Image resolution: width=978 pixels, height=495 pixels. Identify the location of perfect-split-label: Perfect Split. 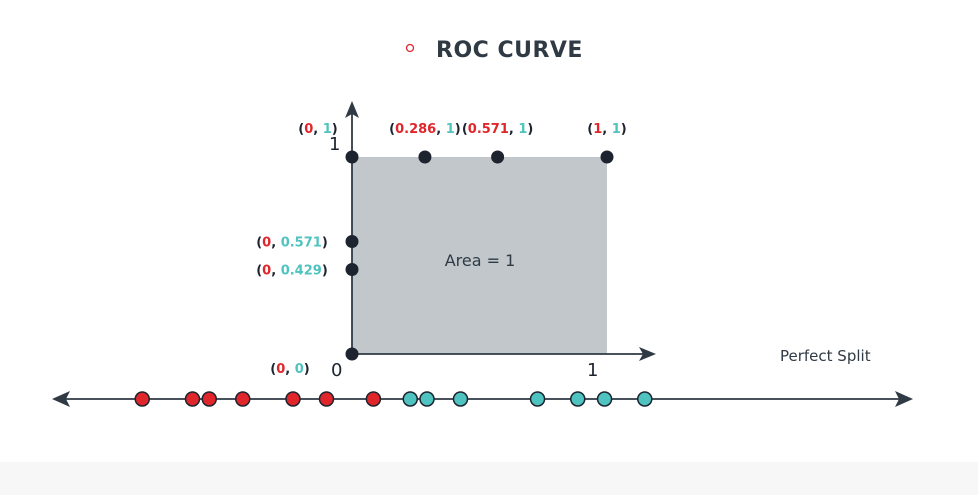
(825, 356).